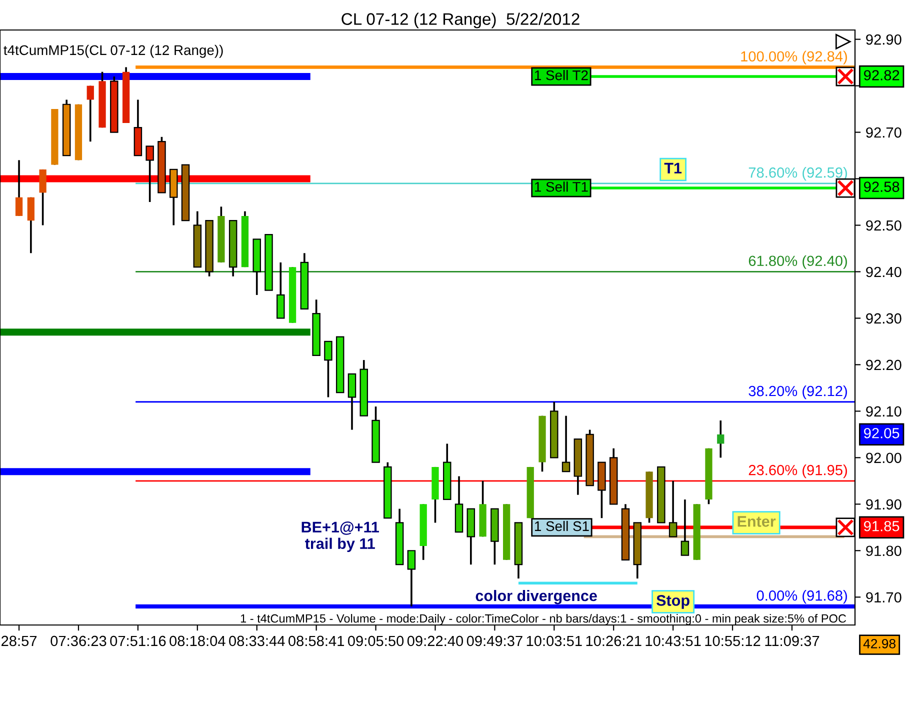  What do you see at coordinates (884, 132) in the screenshot?
I see `y-tick-label: 92.70` at bounding box center [884, 132].